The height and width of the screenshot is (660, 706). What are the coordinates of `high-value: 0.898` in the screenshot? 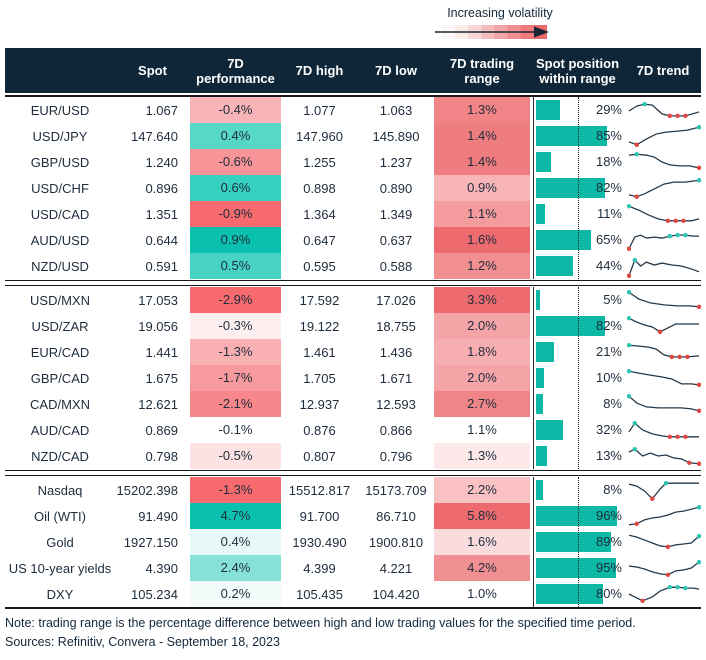 It's located at (319, 188).